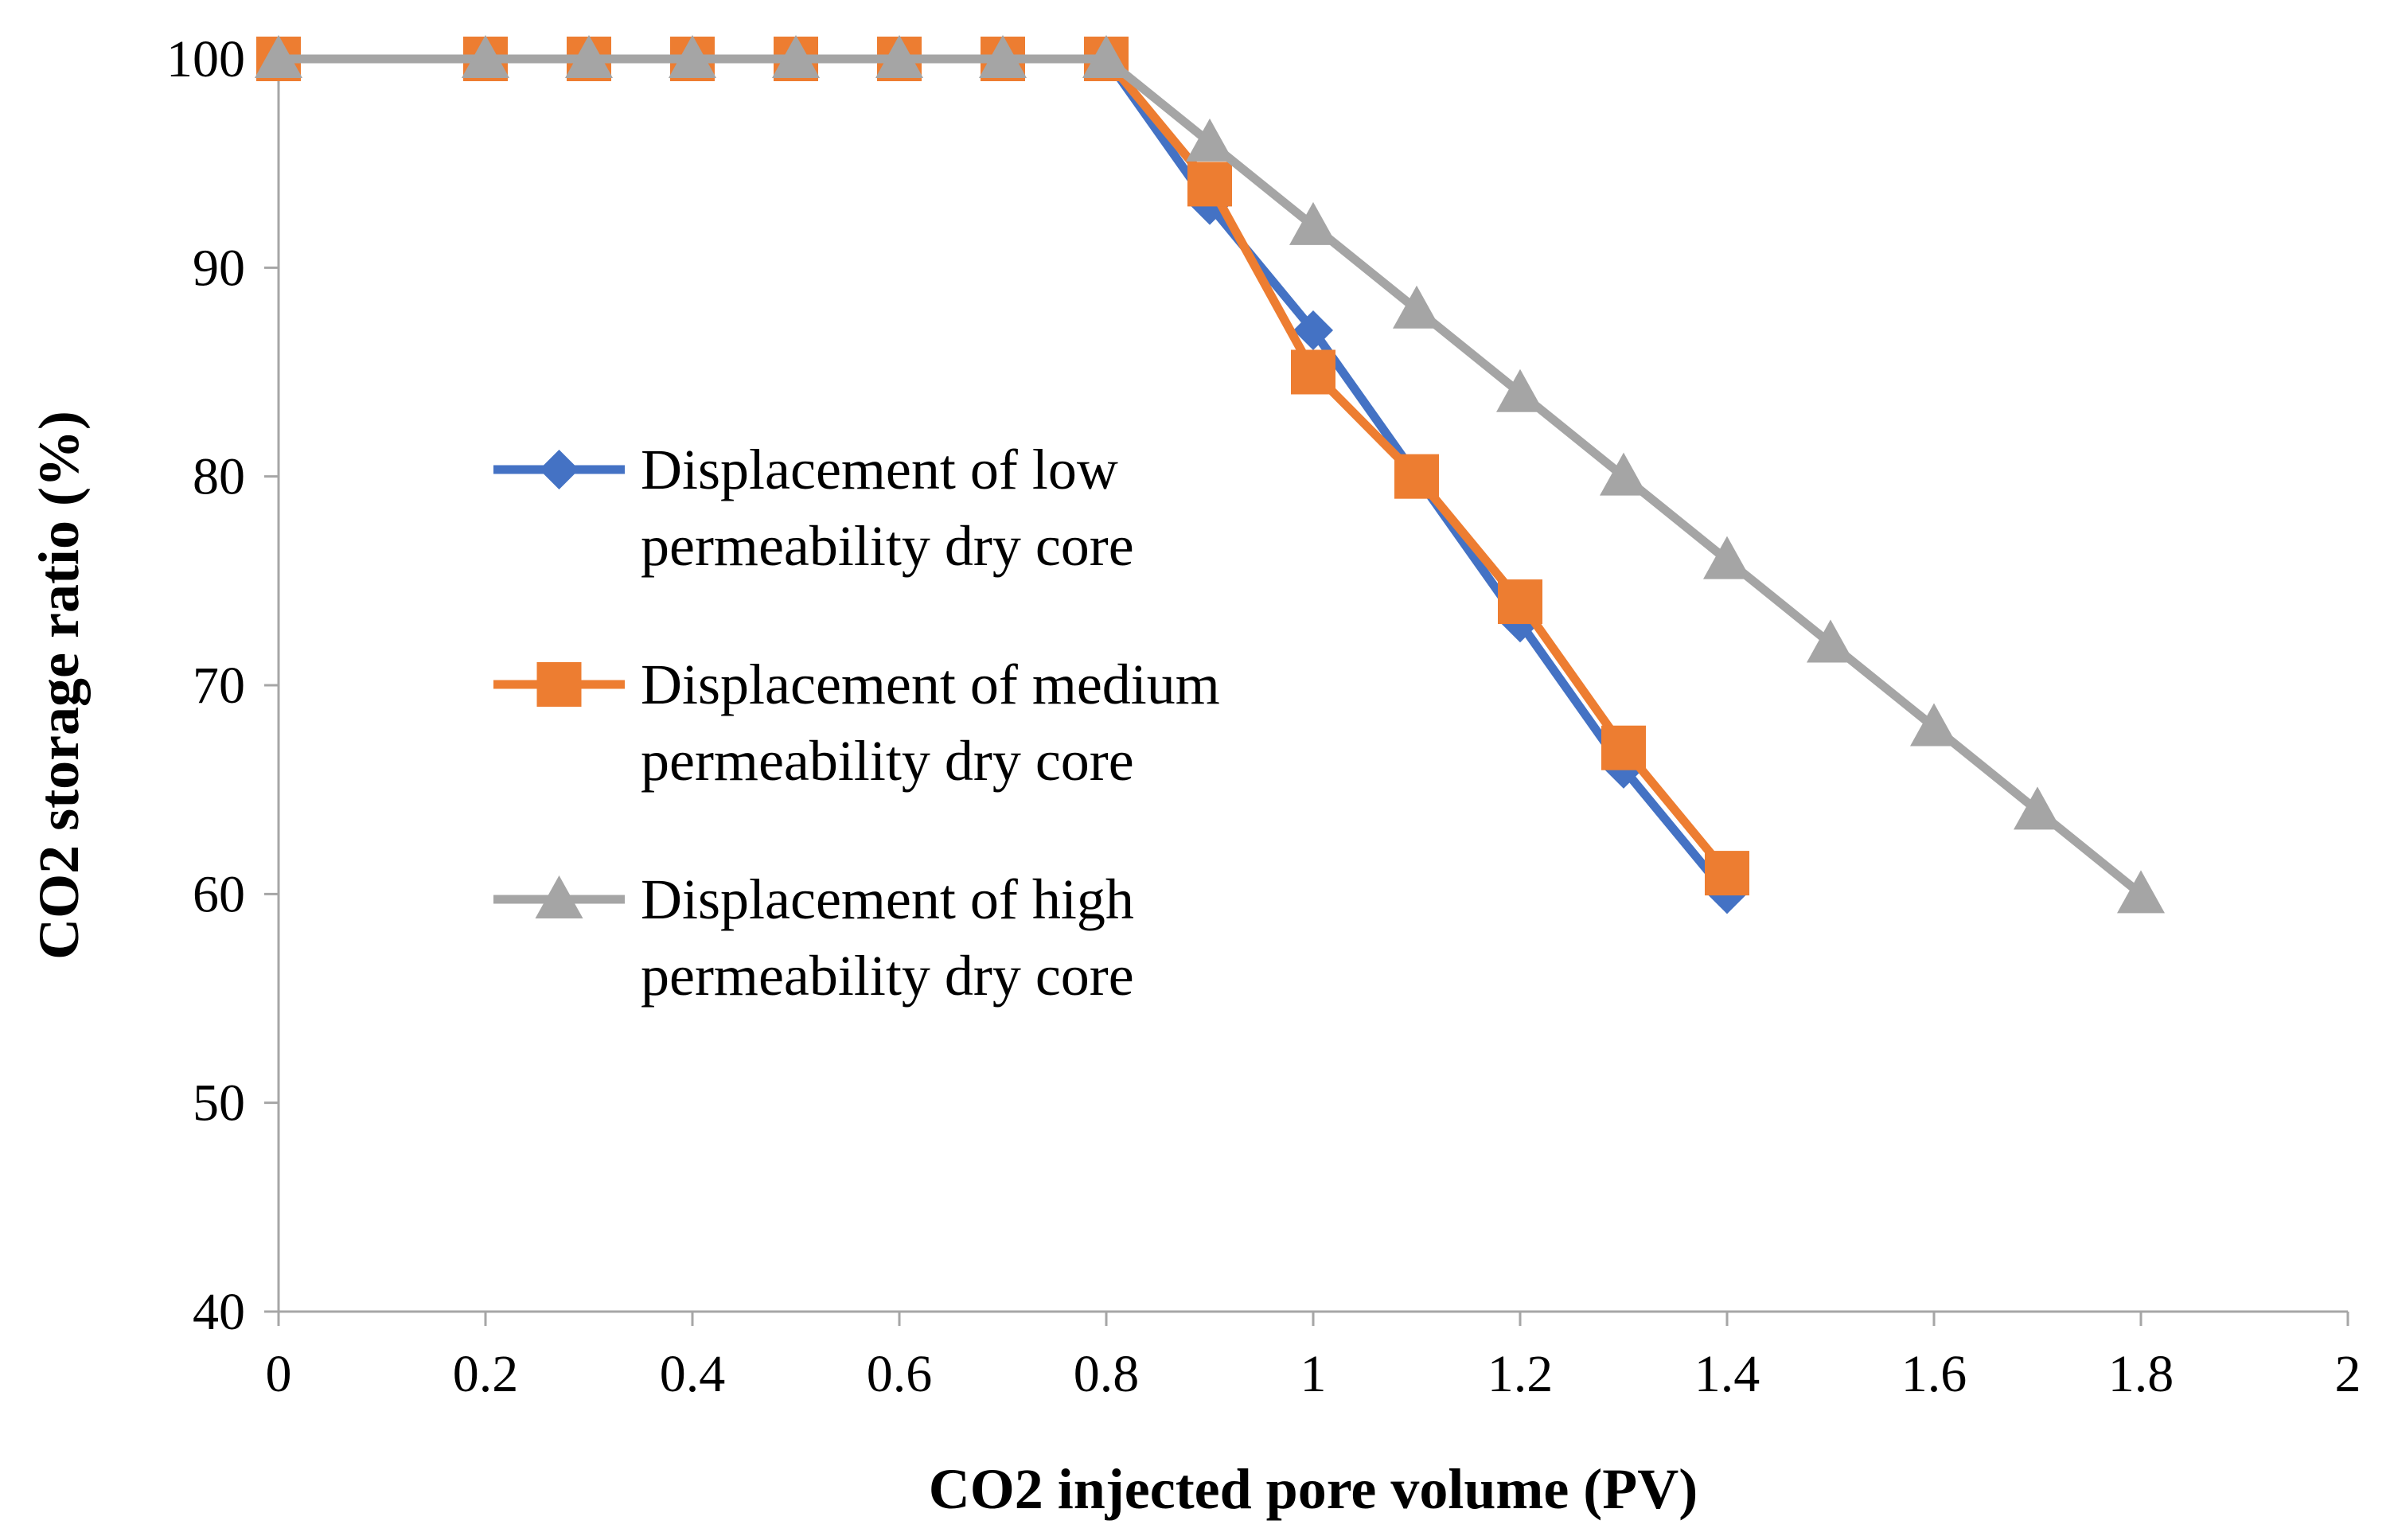 The height and width of the screenshot is (1540, 2394). Describe the element at coordinates (219, 268) in the screenshot. I see `y-tick-label: 90` at that location.